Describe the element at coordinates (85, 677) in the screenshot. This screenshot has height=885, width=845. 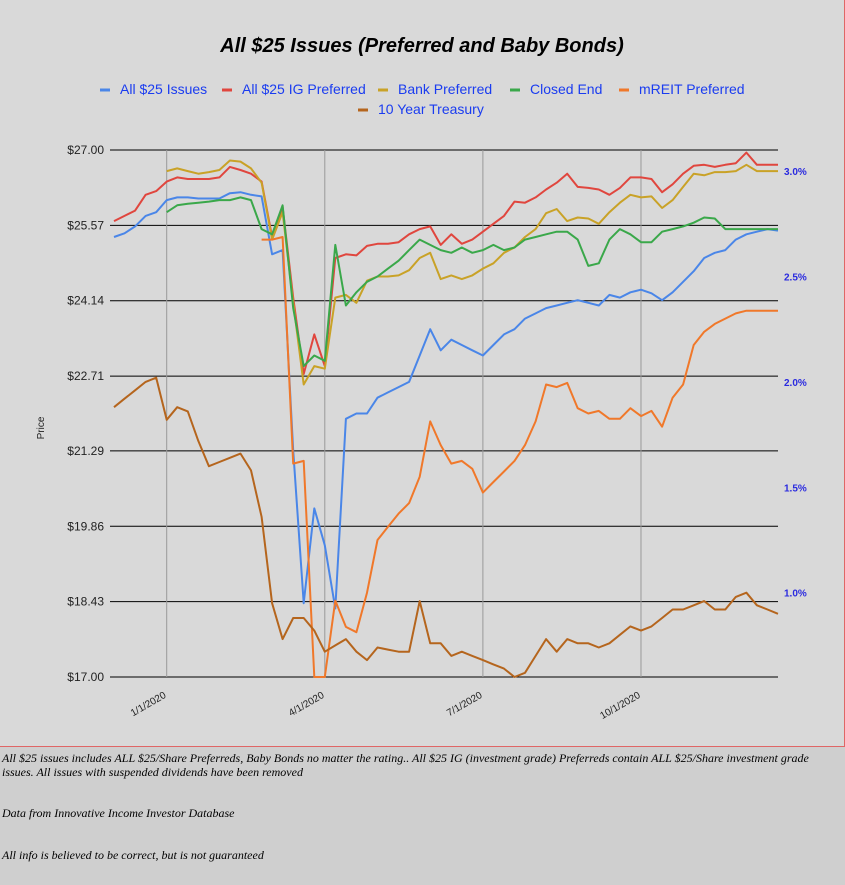
I see `y-tick-label: $17.00` at that location.